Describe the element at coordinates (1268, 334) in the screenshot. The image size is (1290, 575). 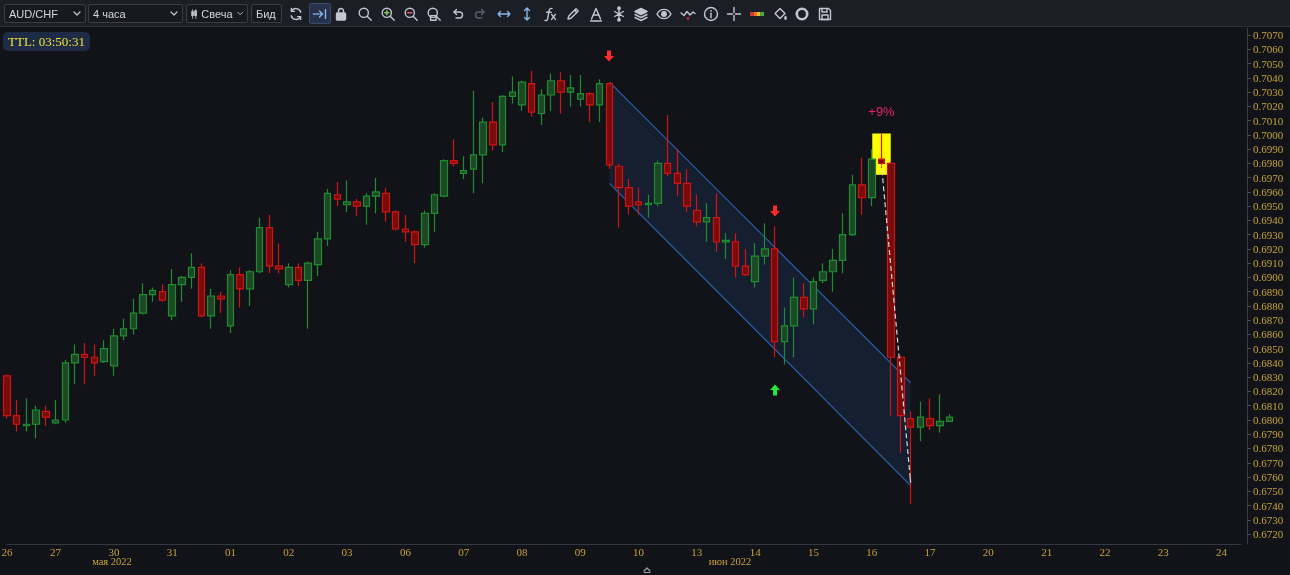
I see `y-tick-label: 0.6860` at that location.